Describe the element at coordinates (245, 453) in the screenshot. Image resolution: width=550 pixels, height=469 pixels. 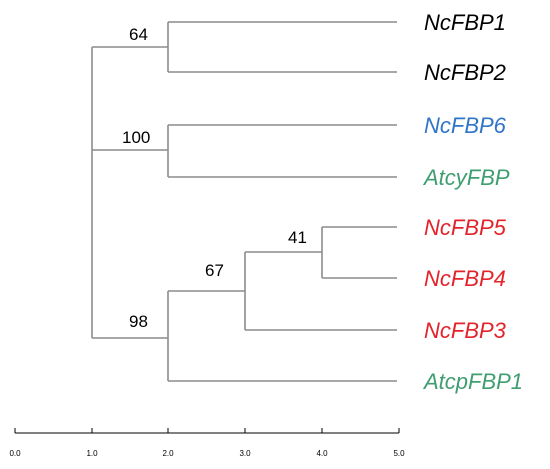
I see `axis-tick-label-3: 3.0` at that location.